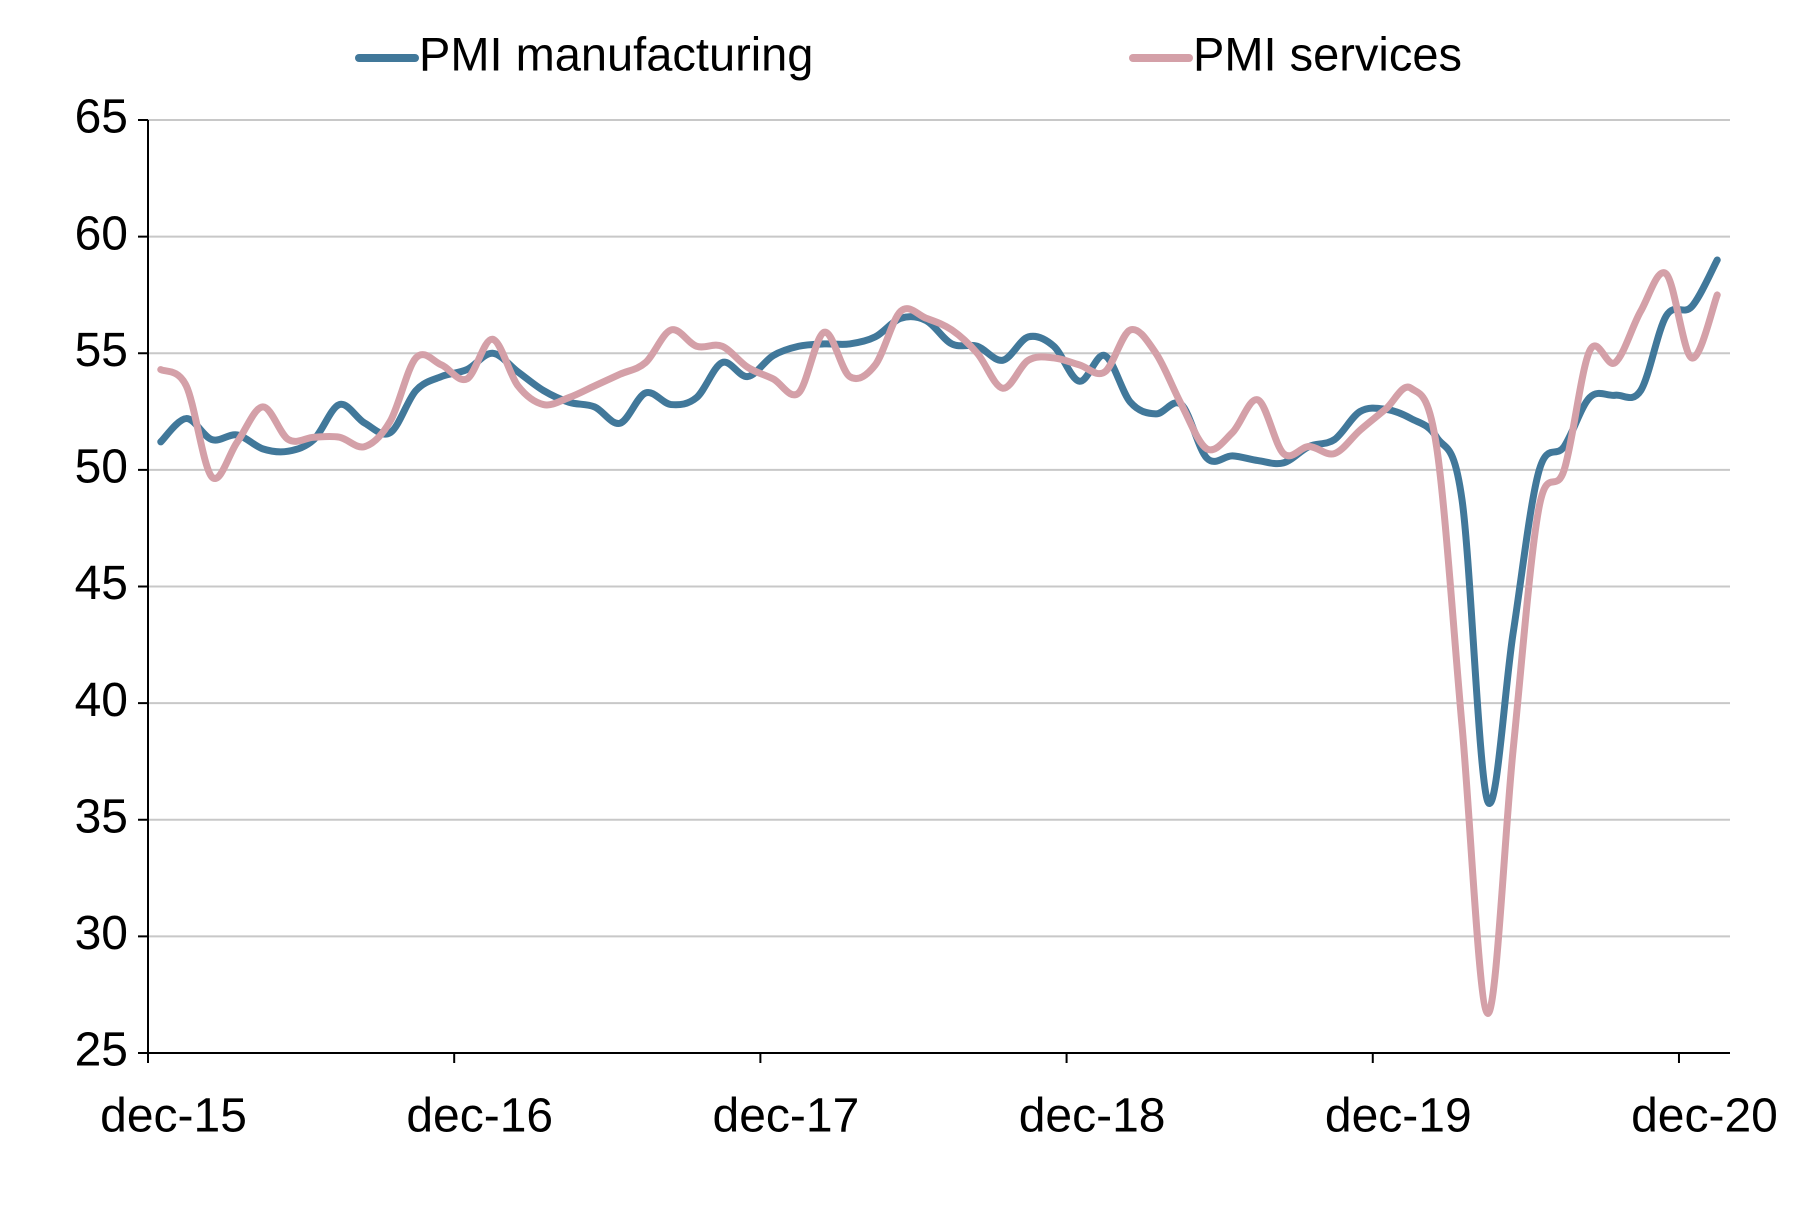 The width and height of the screenshot is (1806, 1209). What do you see at coordinates (1092, 1116) in the screenshot?
I see `x-tick-label: dec-18` at bounding box center [1092, 1116].